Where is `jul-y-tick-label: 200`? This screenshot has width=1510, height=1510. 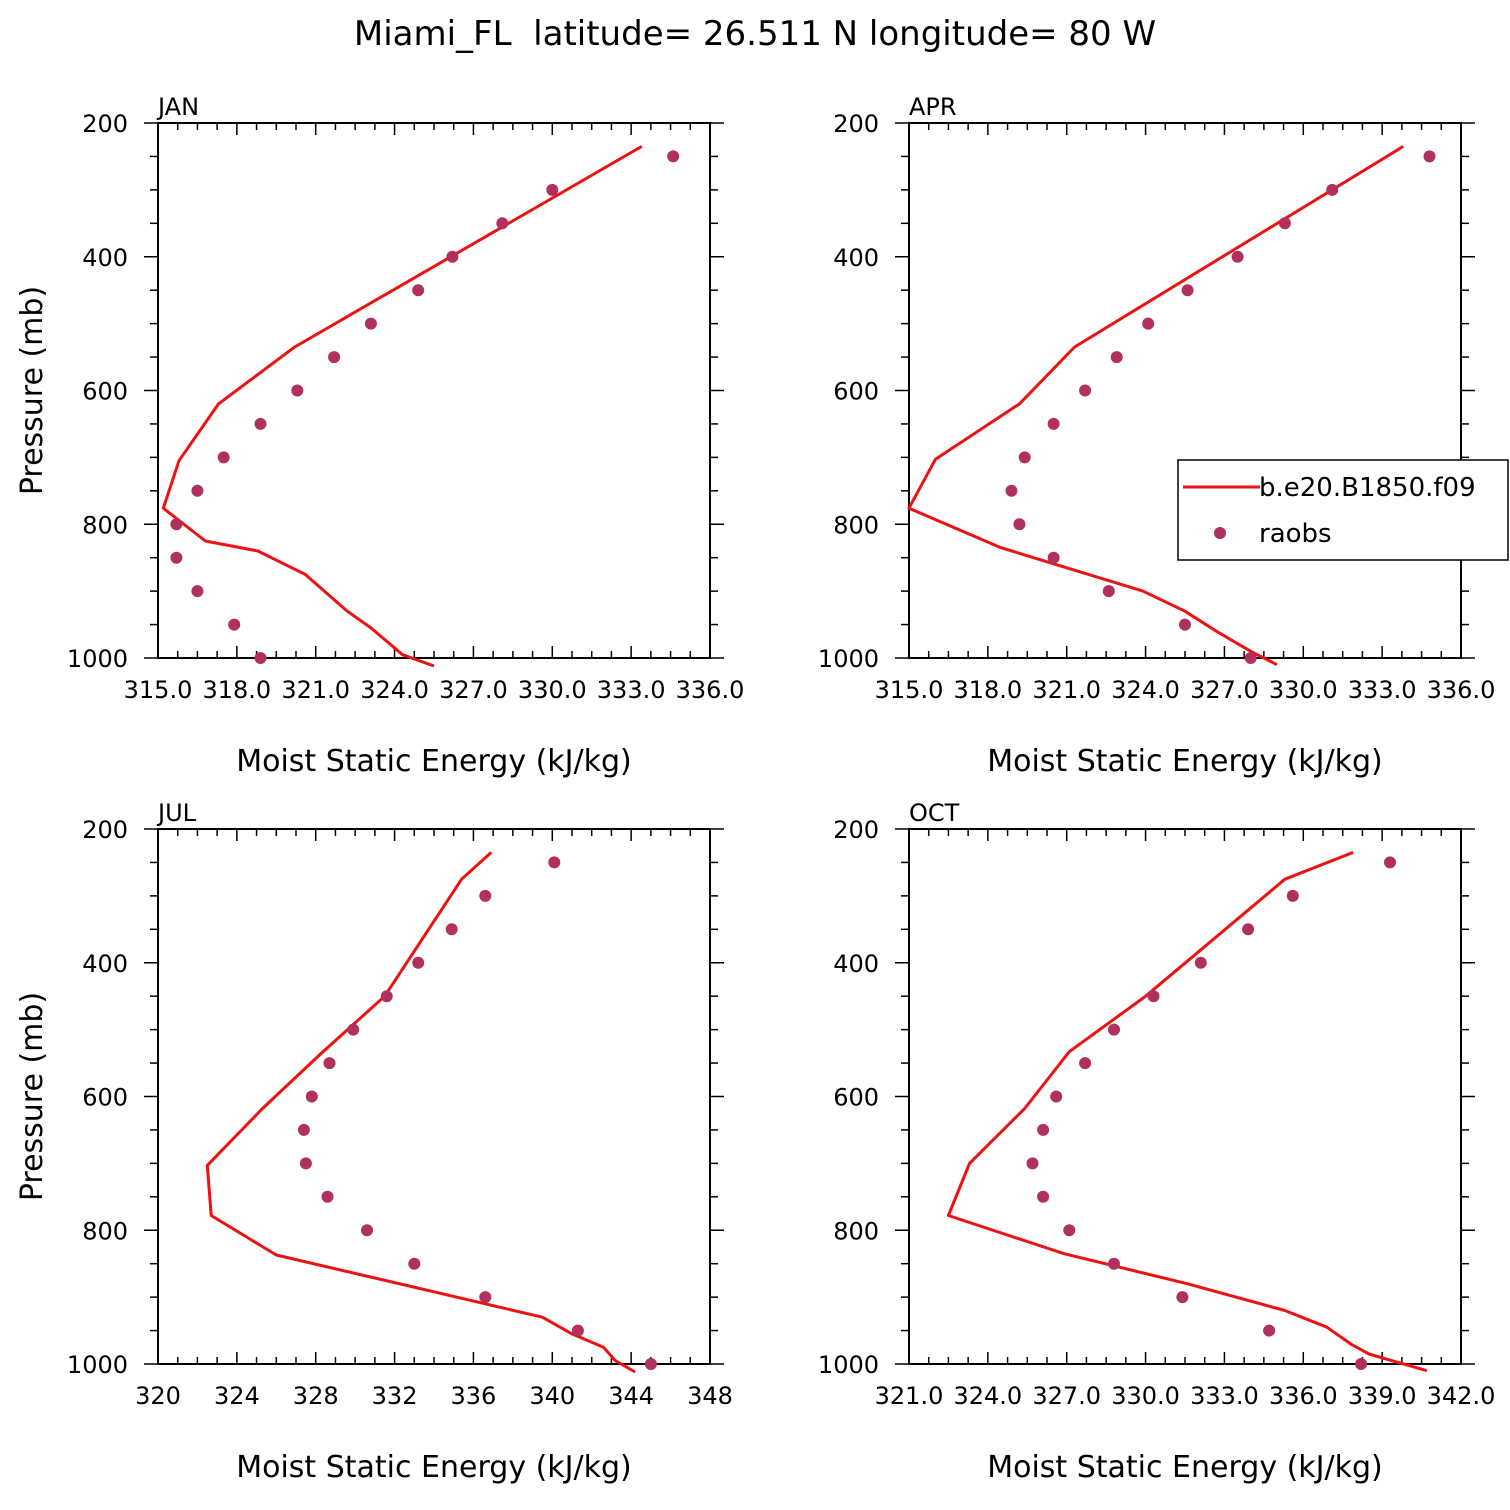 jul-y-tick-label: 200 is located at coordinates (105, 830).